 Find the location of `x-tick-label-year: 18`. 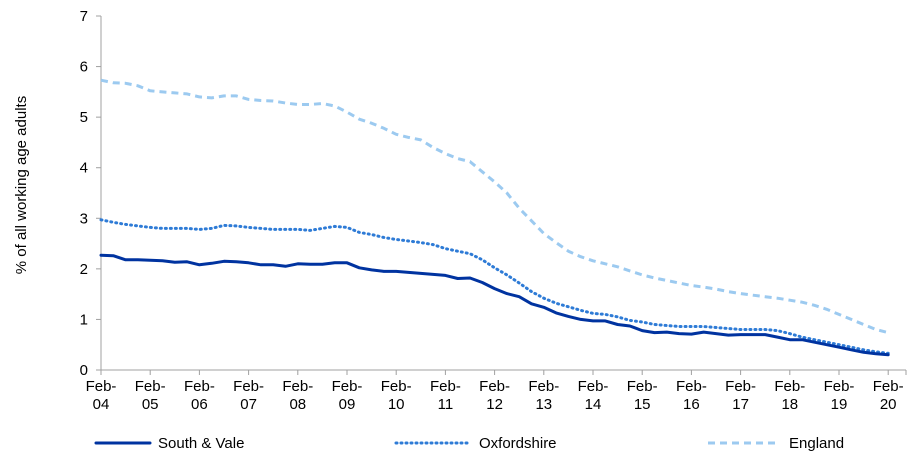

x-tick-label-year: 18 is located at coordinates (789, 404).